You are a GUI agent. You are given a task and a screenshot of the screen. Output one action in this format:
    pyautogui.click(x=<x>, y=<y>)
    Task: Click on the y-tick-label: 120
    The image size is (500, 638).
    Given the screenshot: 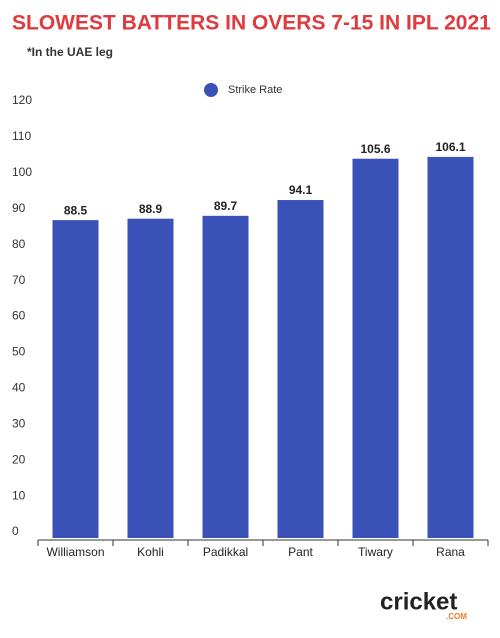 What is the action you would take?
    pyautogui.click(x=22, y=100)
    